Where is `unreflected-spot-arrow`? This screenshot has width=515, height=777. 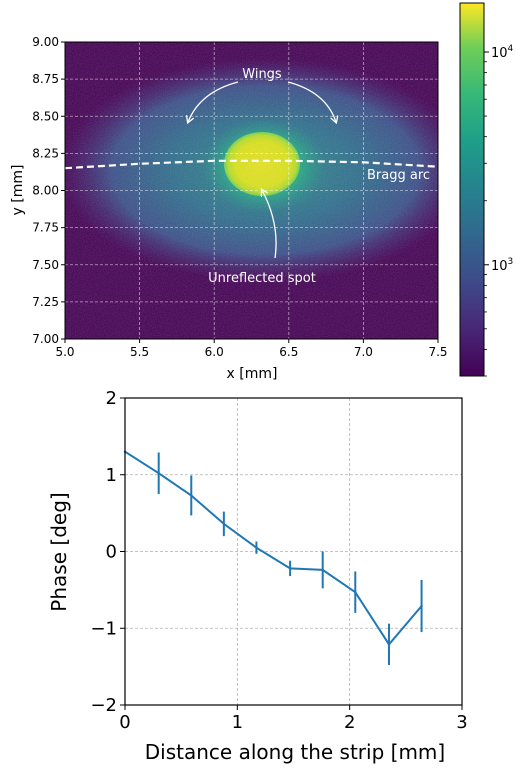 unreflected-spot-arrow is located at coordinates (269, 224).